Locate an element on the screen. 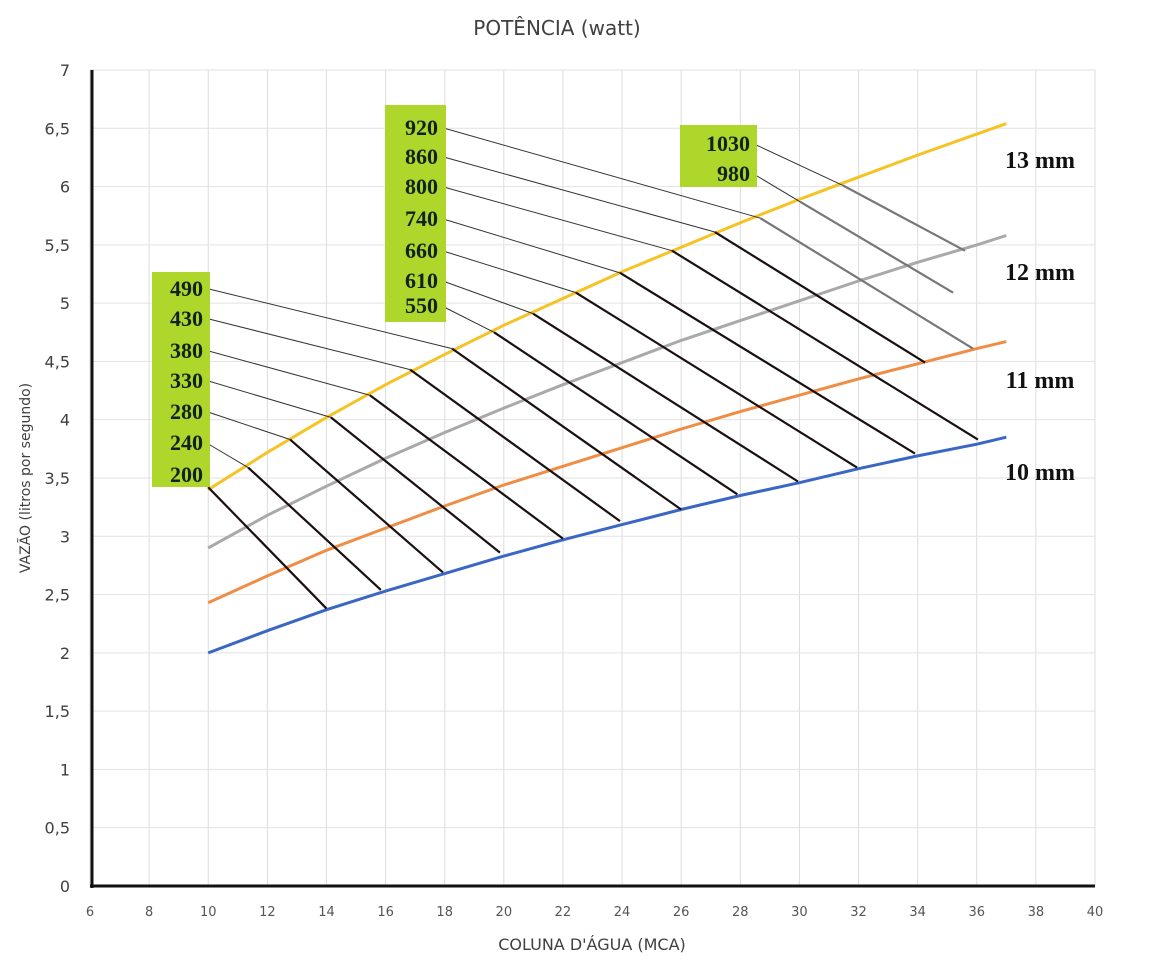  x-tick-label: 34 is located at coordinates (917, 912).